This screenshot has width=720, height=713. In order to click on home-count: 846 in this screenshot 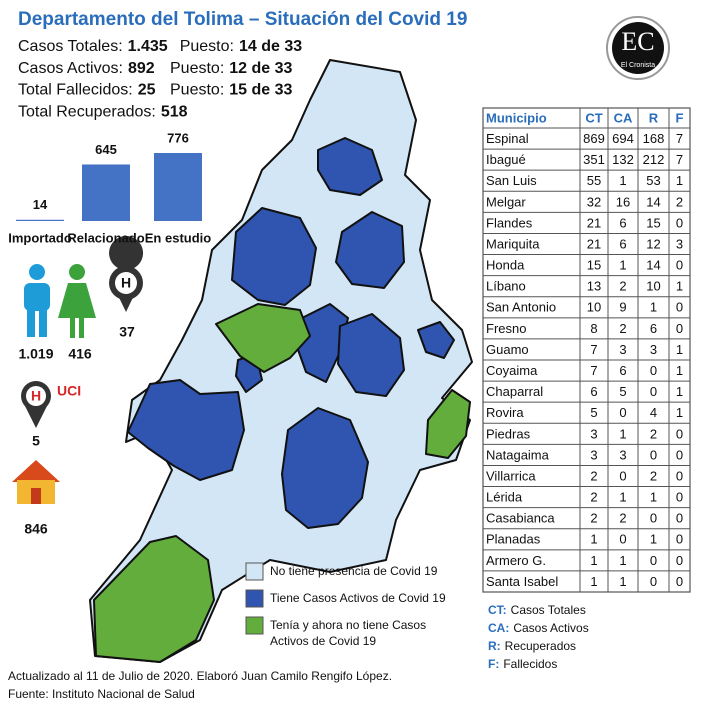, I will do `click(36, 529)`.